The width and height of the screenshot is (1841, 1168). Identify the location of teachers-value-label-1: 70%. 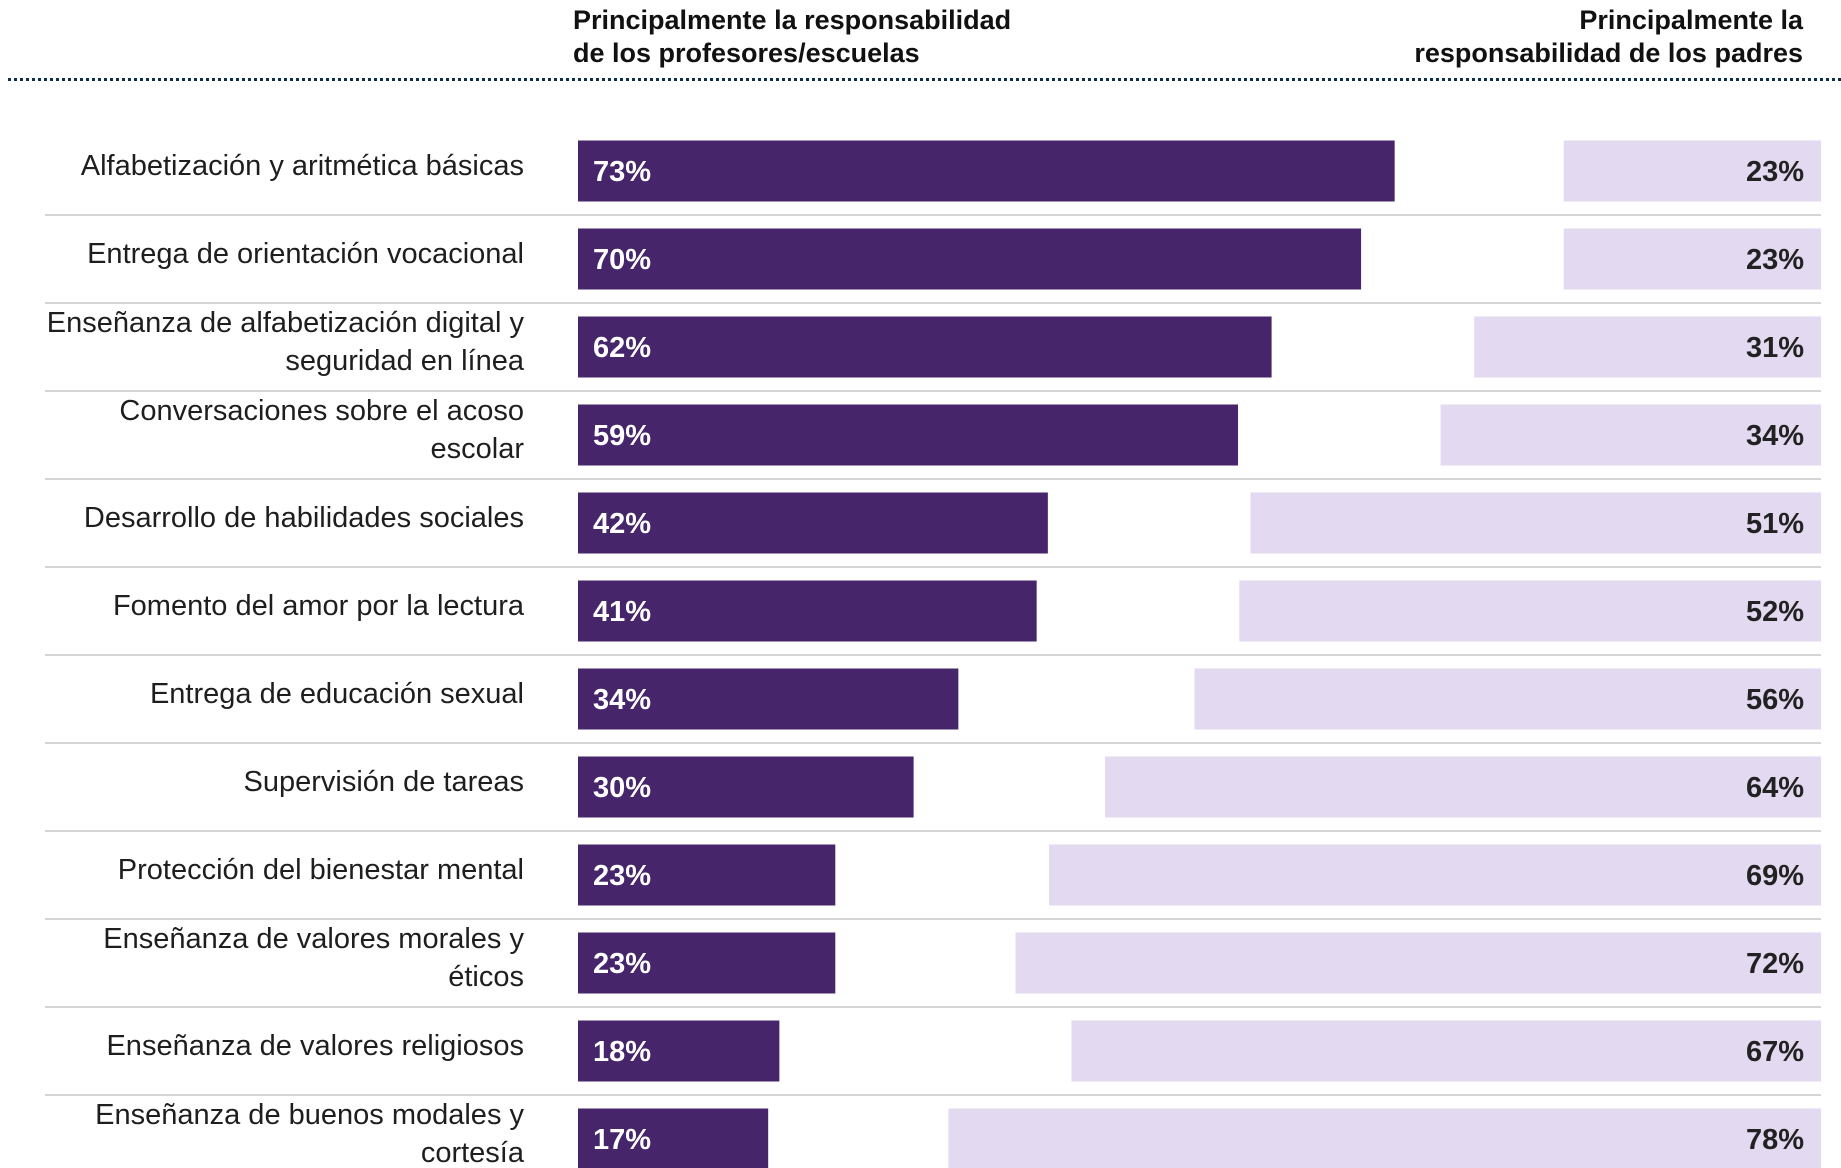
(622, 260).